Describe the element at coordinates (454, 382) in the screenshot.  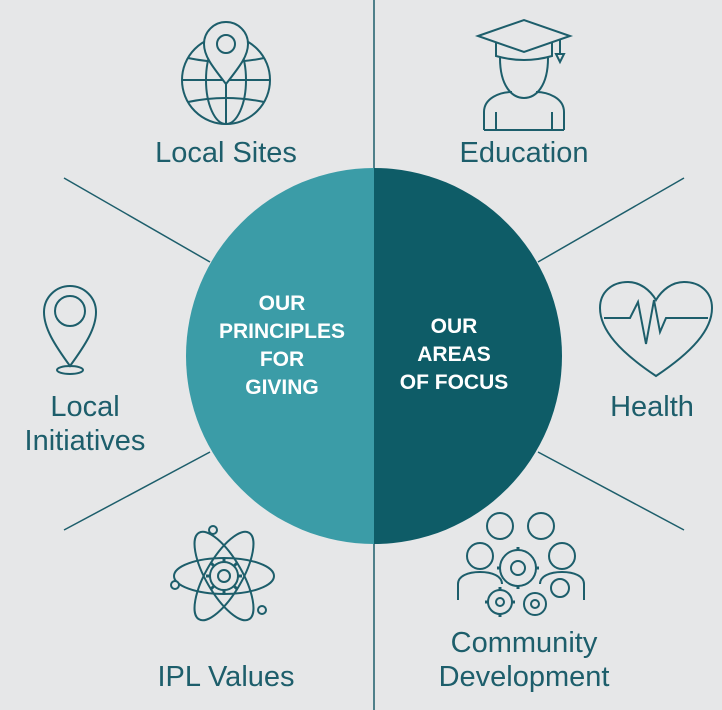
I see `focus-line-3: OF FOCUS` at that location.